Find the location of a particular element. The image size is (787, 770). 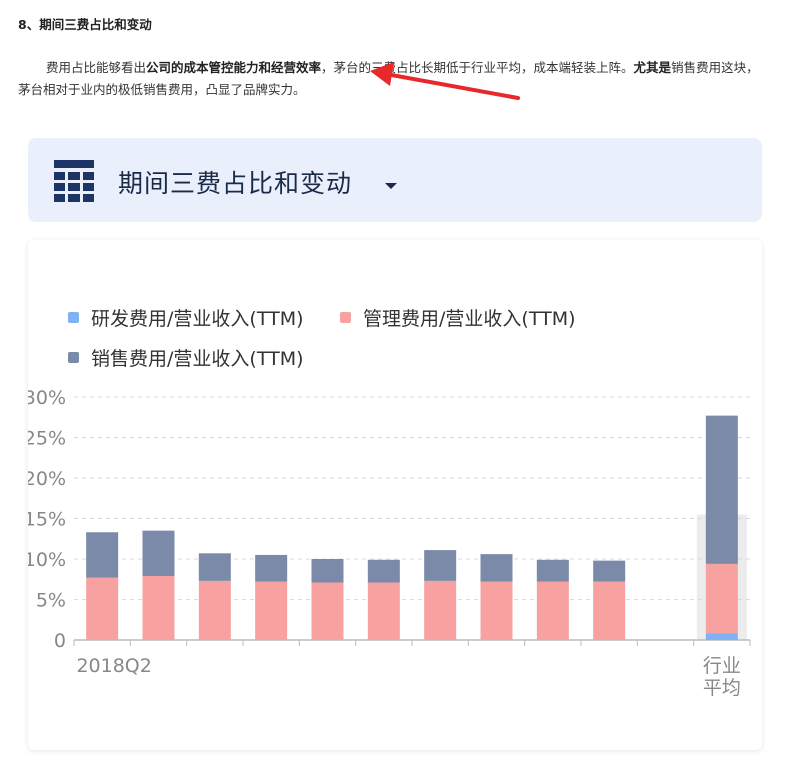

y-tick-label: 25% is located at coordinates (47, 439).